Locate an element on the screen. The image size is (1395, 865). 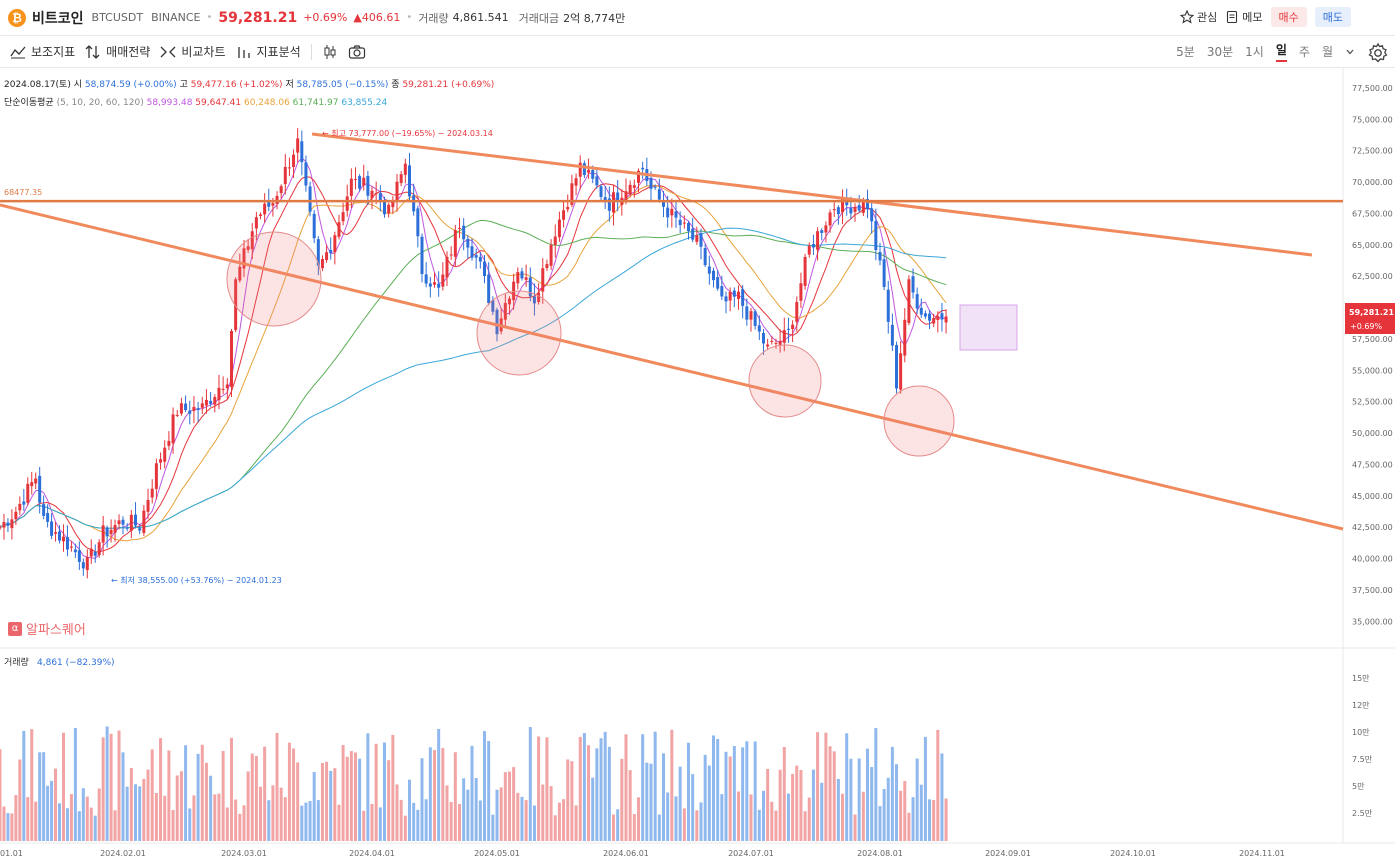
interval-day: 일 is located at coordinates (1281, 51).